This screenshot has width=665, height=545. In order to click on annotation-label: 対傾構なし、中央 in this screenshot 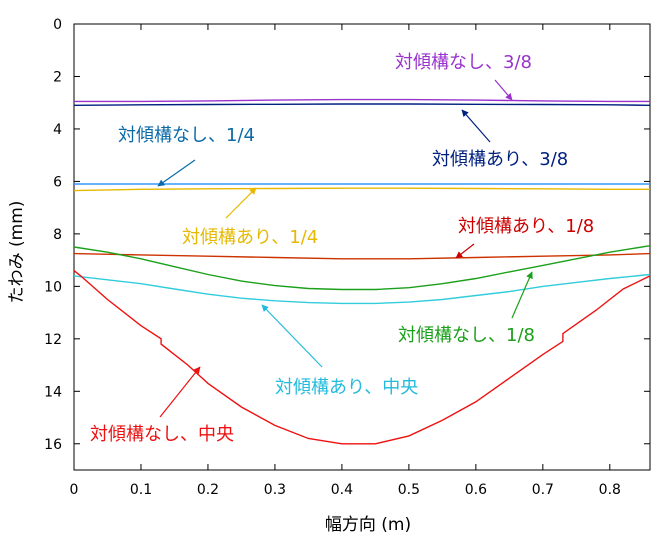, I will do `click(162, 434)`.